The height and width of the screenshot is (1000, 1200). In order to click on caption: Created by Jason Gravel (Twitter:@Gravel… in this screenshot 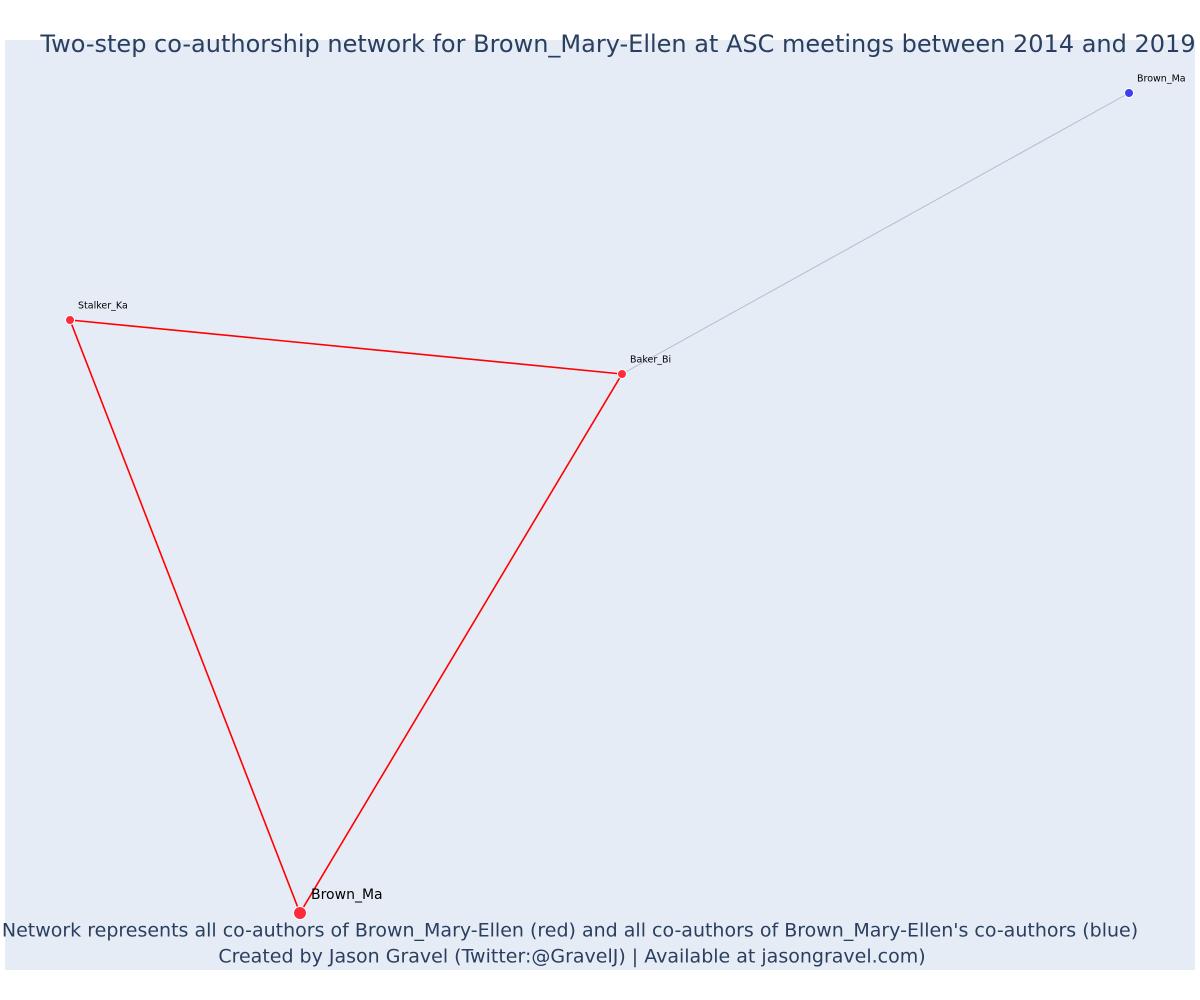, I will do `click(571, 957)`.